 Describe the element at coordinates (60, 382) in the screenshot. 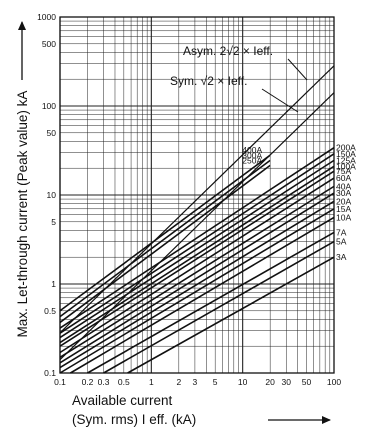

I see `x-tick-label: 0.1` at that location.